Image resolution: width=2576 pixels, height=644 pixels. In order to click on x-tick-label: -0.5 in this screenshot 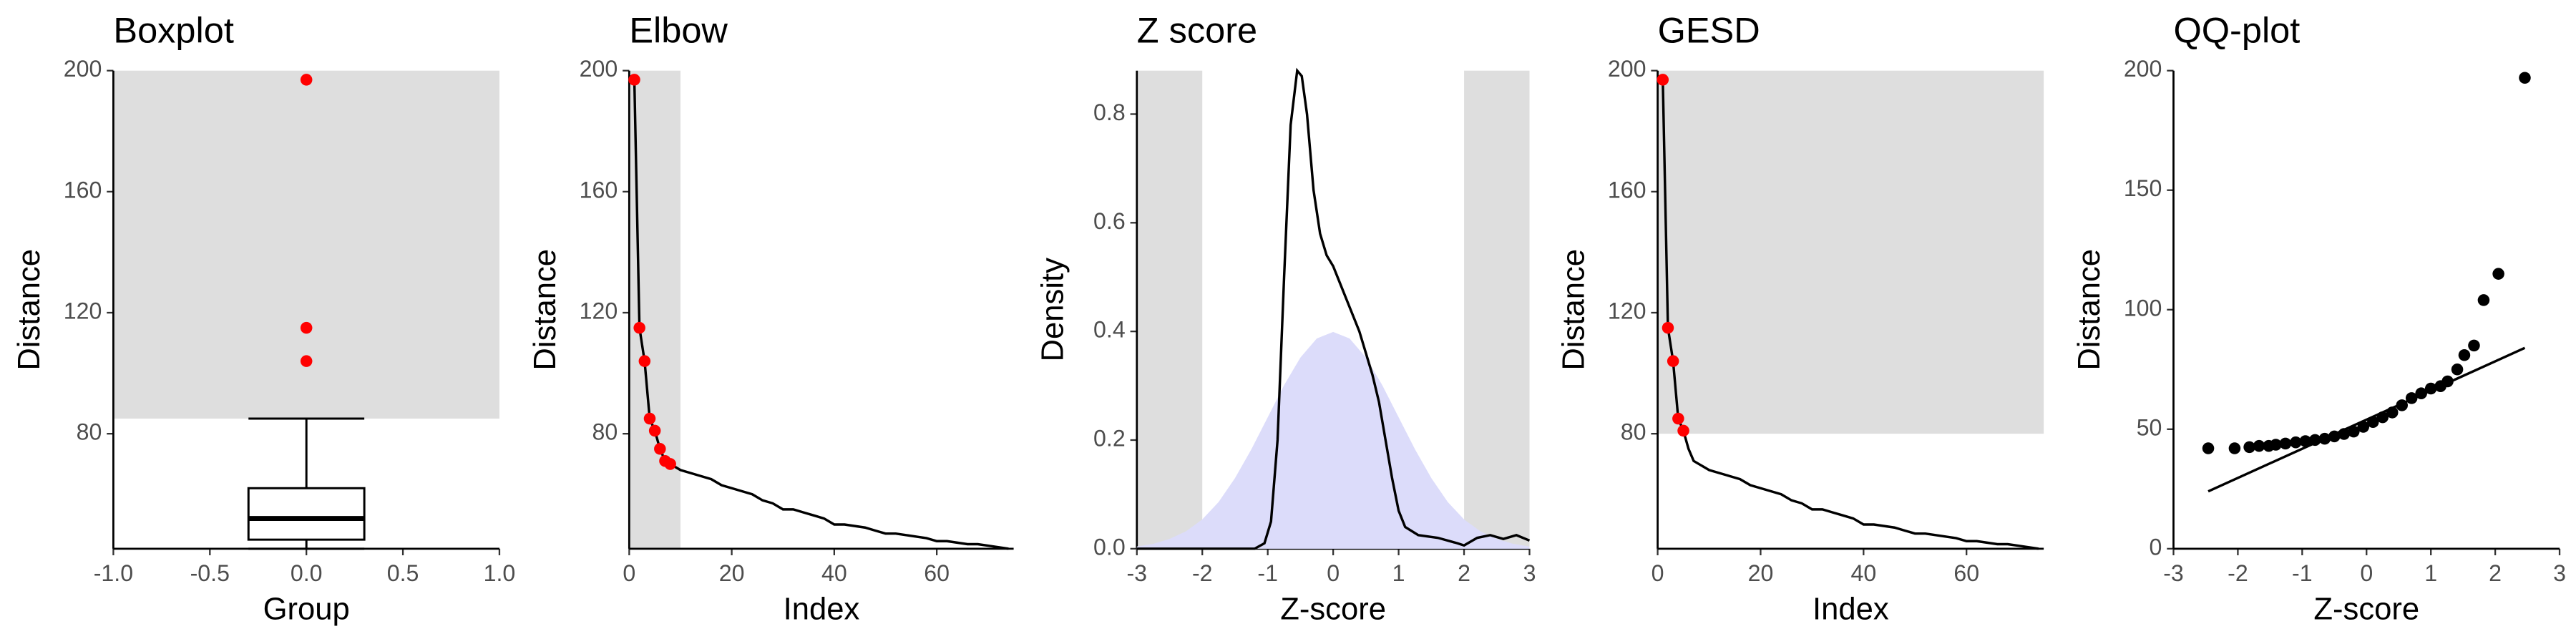, I will do `click(210, 573)`.